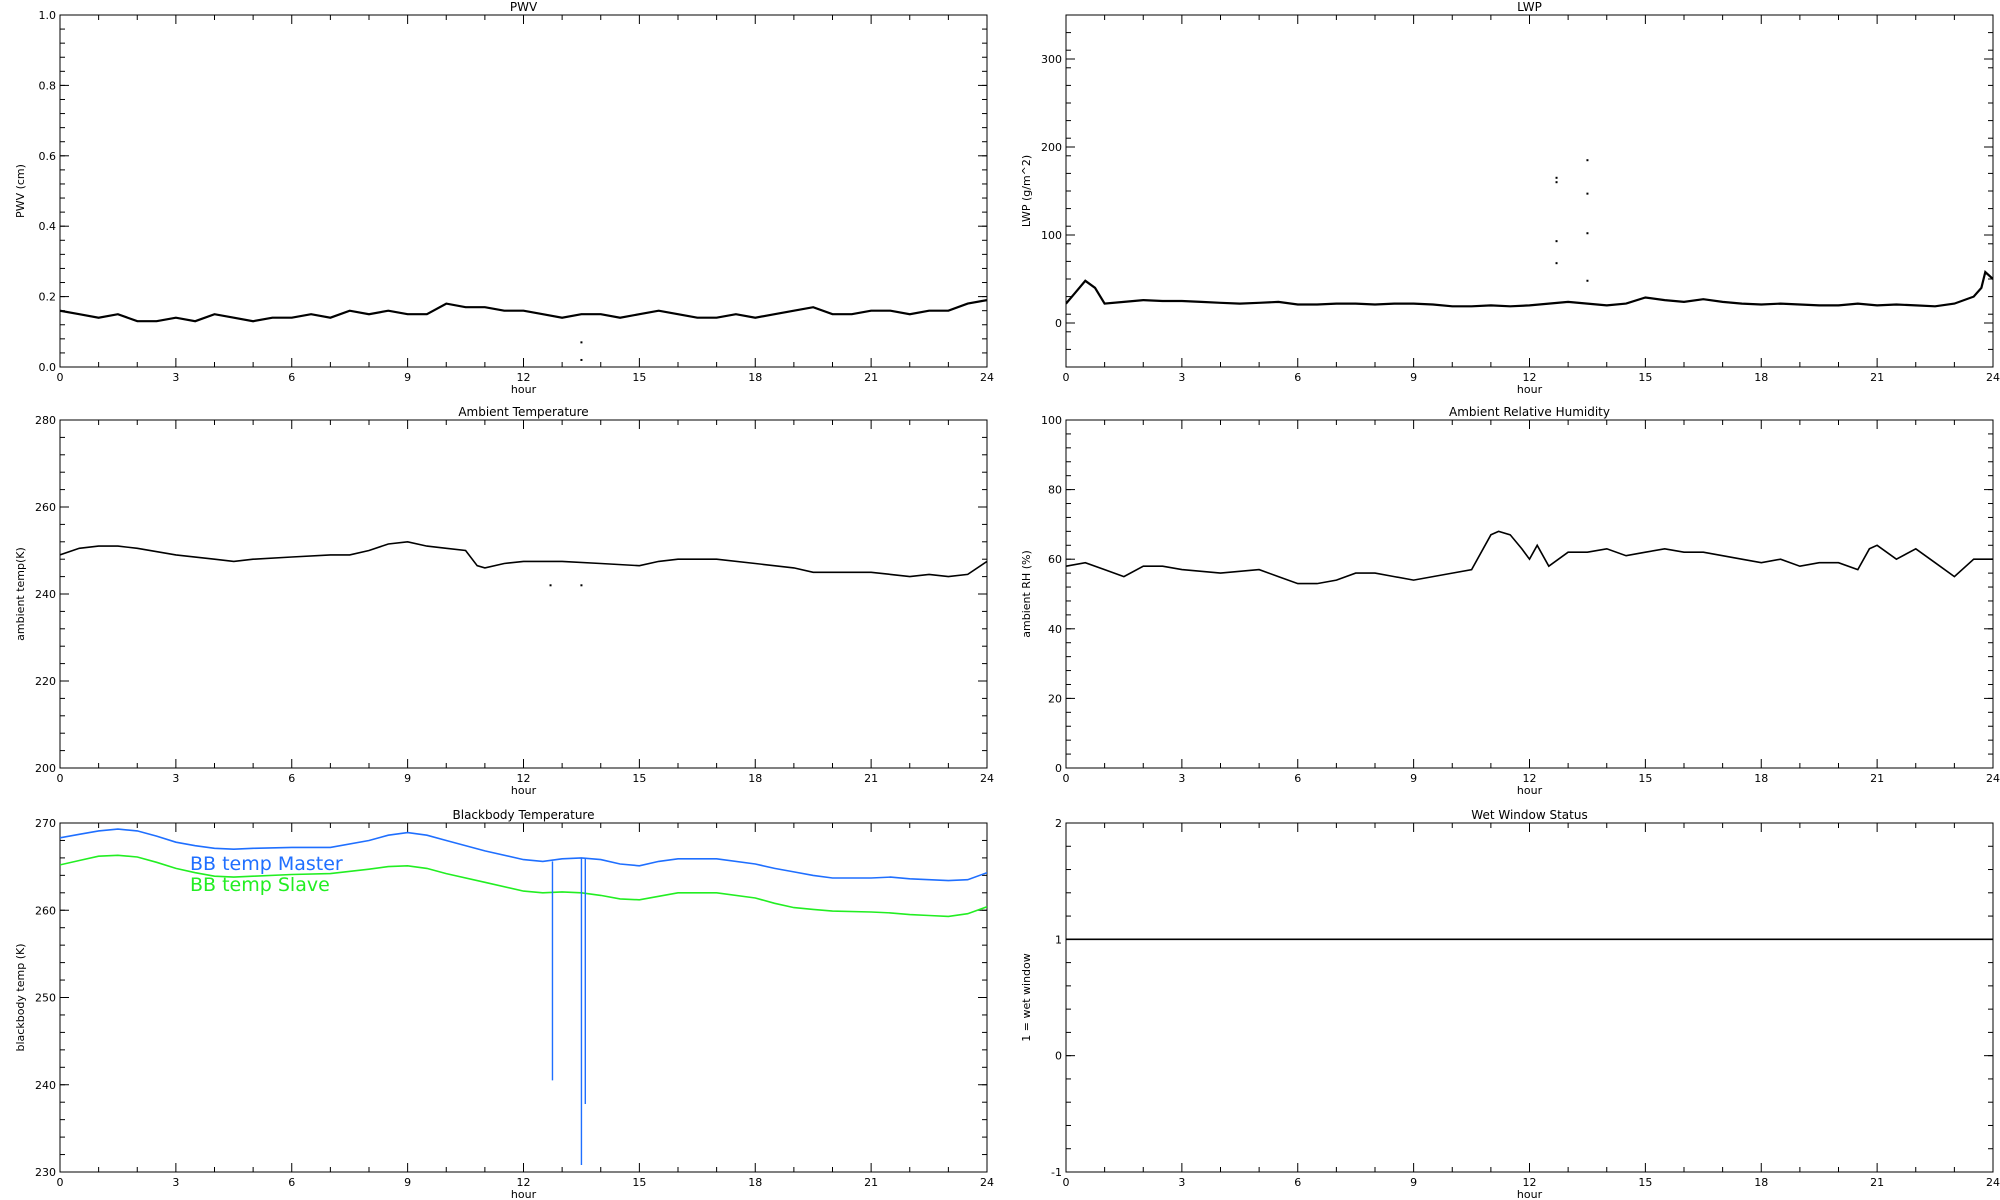 The image size is (2000, 1200). What do you see at coordinates (20, 594) in the screenshot?
I see `y-axis-label: ambient temp(K)` at bounding box center [20, 594].